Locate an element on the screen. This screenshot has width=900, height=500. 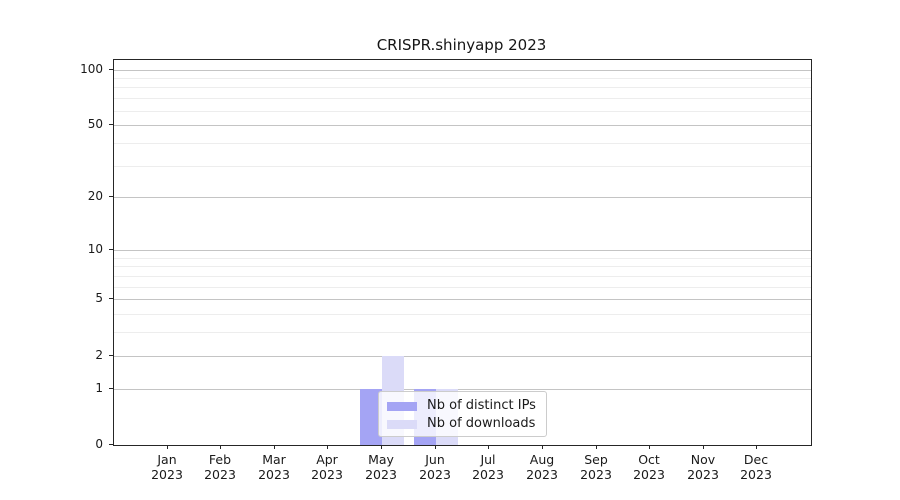
x-tick-label: Jan 2023 is located at coordinates (167, 467).